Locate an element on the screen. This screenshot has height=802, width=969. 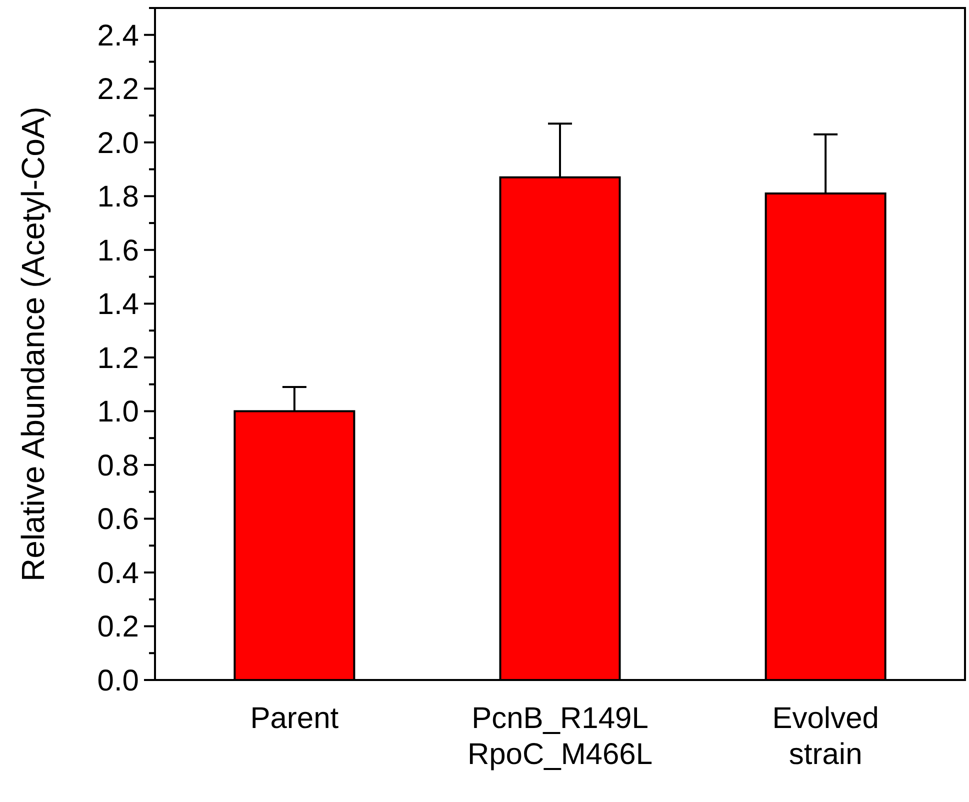
y-tick-label: 0.0 is located at coordinates (118, 681).